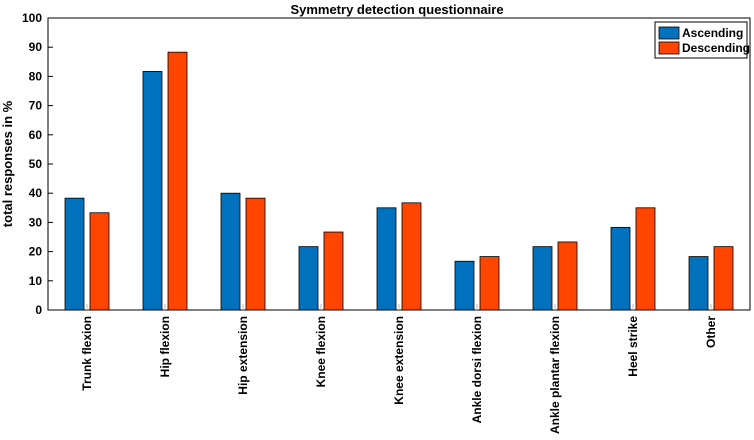 The height and width of the screenshot is (440, 754). What do you see at coordinates (36, 164) in the screenshot?
I see `y-tick-label: 50` at bounding box center [36, 164].